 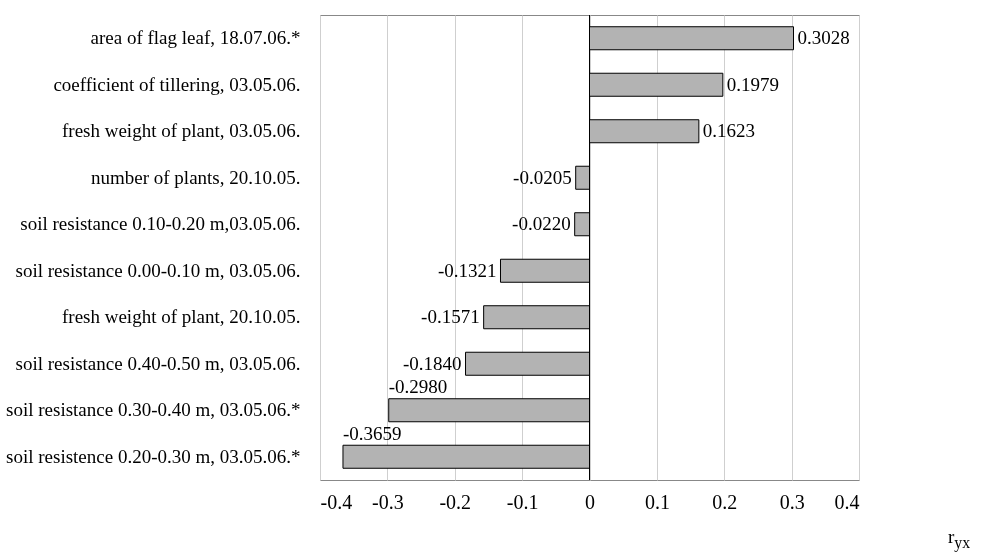 I want to click on data-label: -0.1840, so click(x=432, y=363).